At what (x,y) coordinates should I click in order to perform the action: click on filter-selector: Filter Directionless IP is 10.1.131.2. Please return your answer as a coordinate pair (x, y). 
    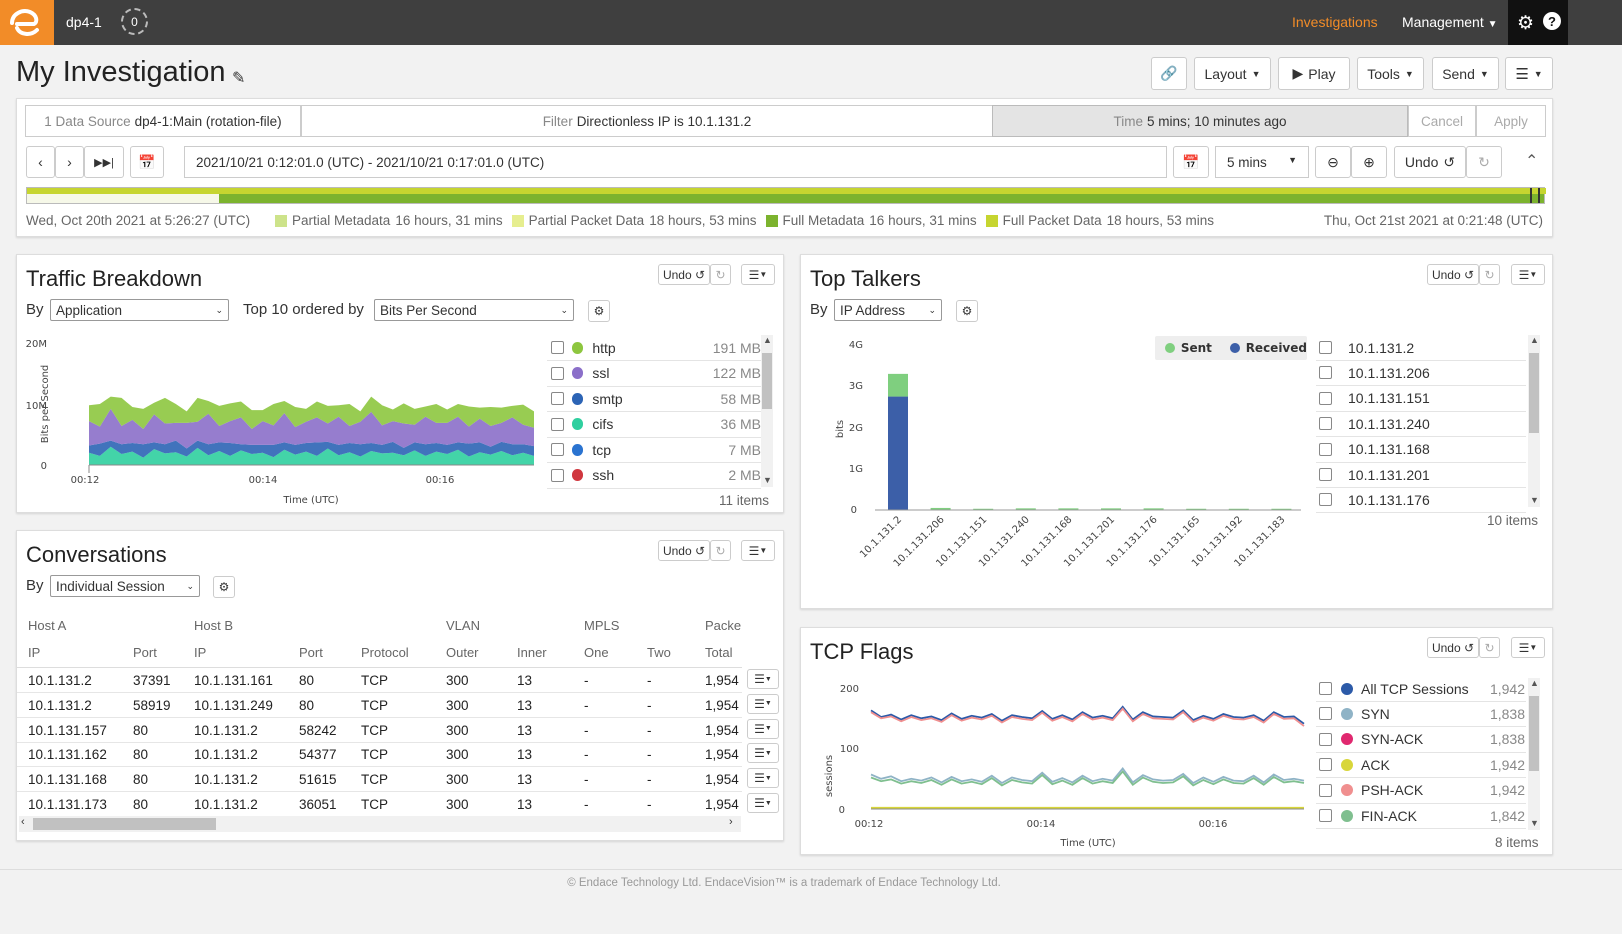
    Looking at the image, I should click on (647, 121).